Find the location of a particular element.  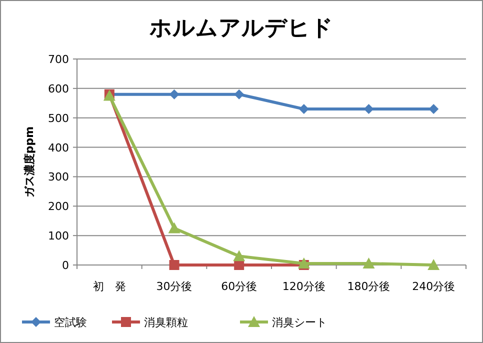

y-axis-title: ガス濃度ppm is located at coordinates (29, 162).